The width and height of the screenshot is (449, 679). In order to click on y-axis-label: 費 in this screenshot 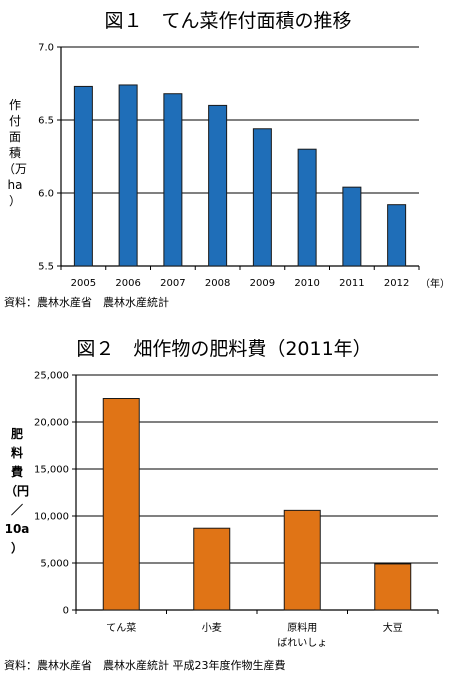, I will do `click(17, 471)`.